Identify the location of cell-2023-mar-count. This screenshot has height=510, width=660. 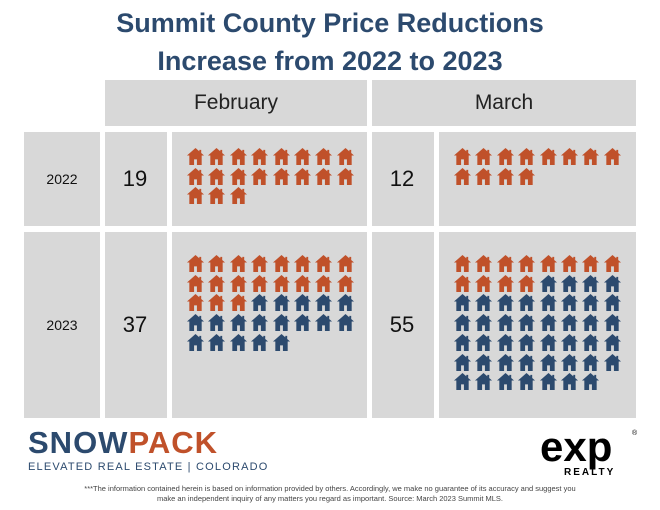
(403, 325).